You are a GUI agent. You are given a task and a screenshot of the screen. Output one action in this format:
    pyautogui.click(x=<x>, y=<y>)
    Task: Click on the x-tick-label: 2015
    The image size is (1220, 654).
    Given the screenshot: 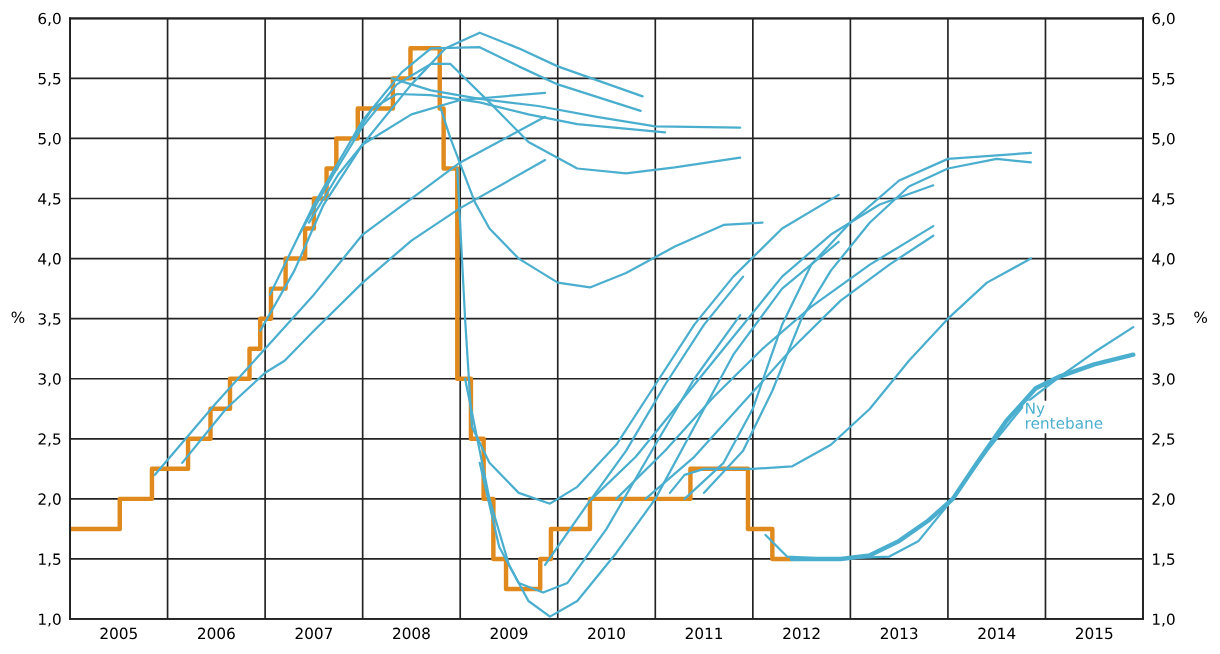 What is the action you would take?
    pyautogui.click(x=1094, y=633)
    